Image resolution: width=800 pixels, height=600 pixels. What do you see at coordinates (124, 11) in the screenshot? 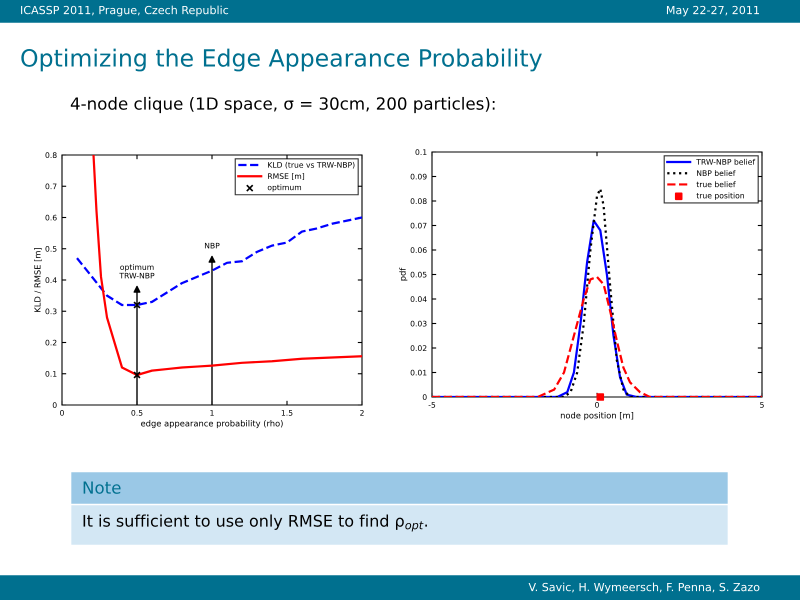
I see `text: ICASSP 2011, Prague, Czech Republic` at bounding box center [124, 11].